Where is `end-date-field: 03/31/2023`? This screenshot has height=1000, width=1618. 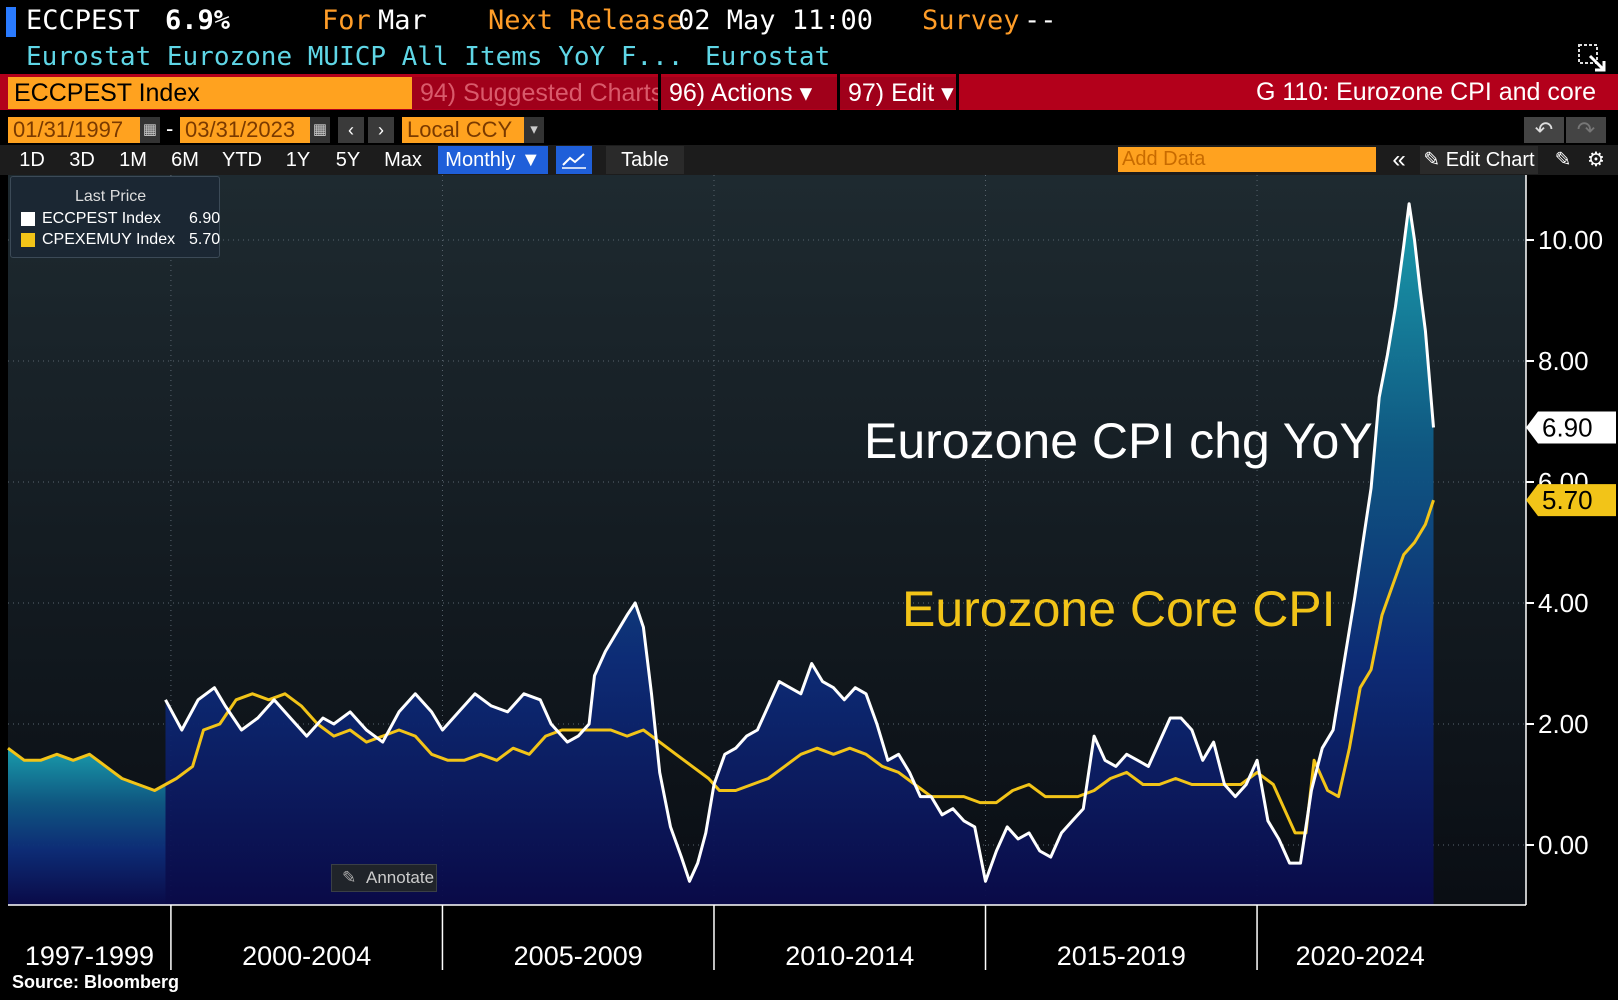
end-date-field: 03/31/2023 is located at coordinates (245, 130).